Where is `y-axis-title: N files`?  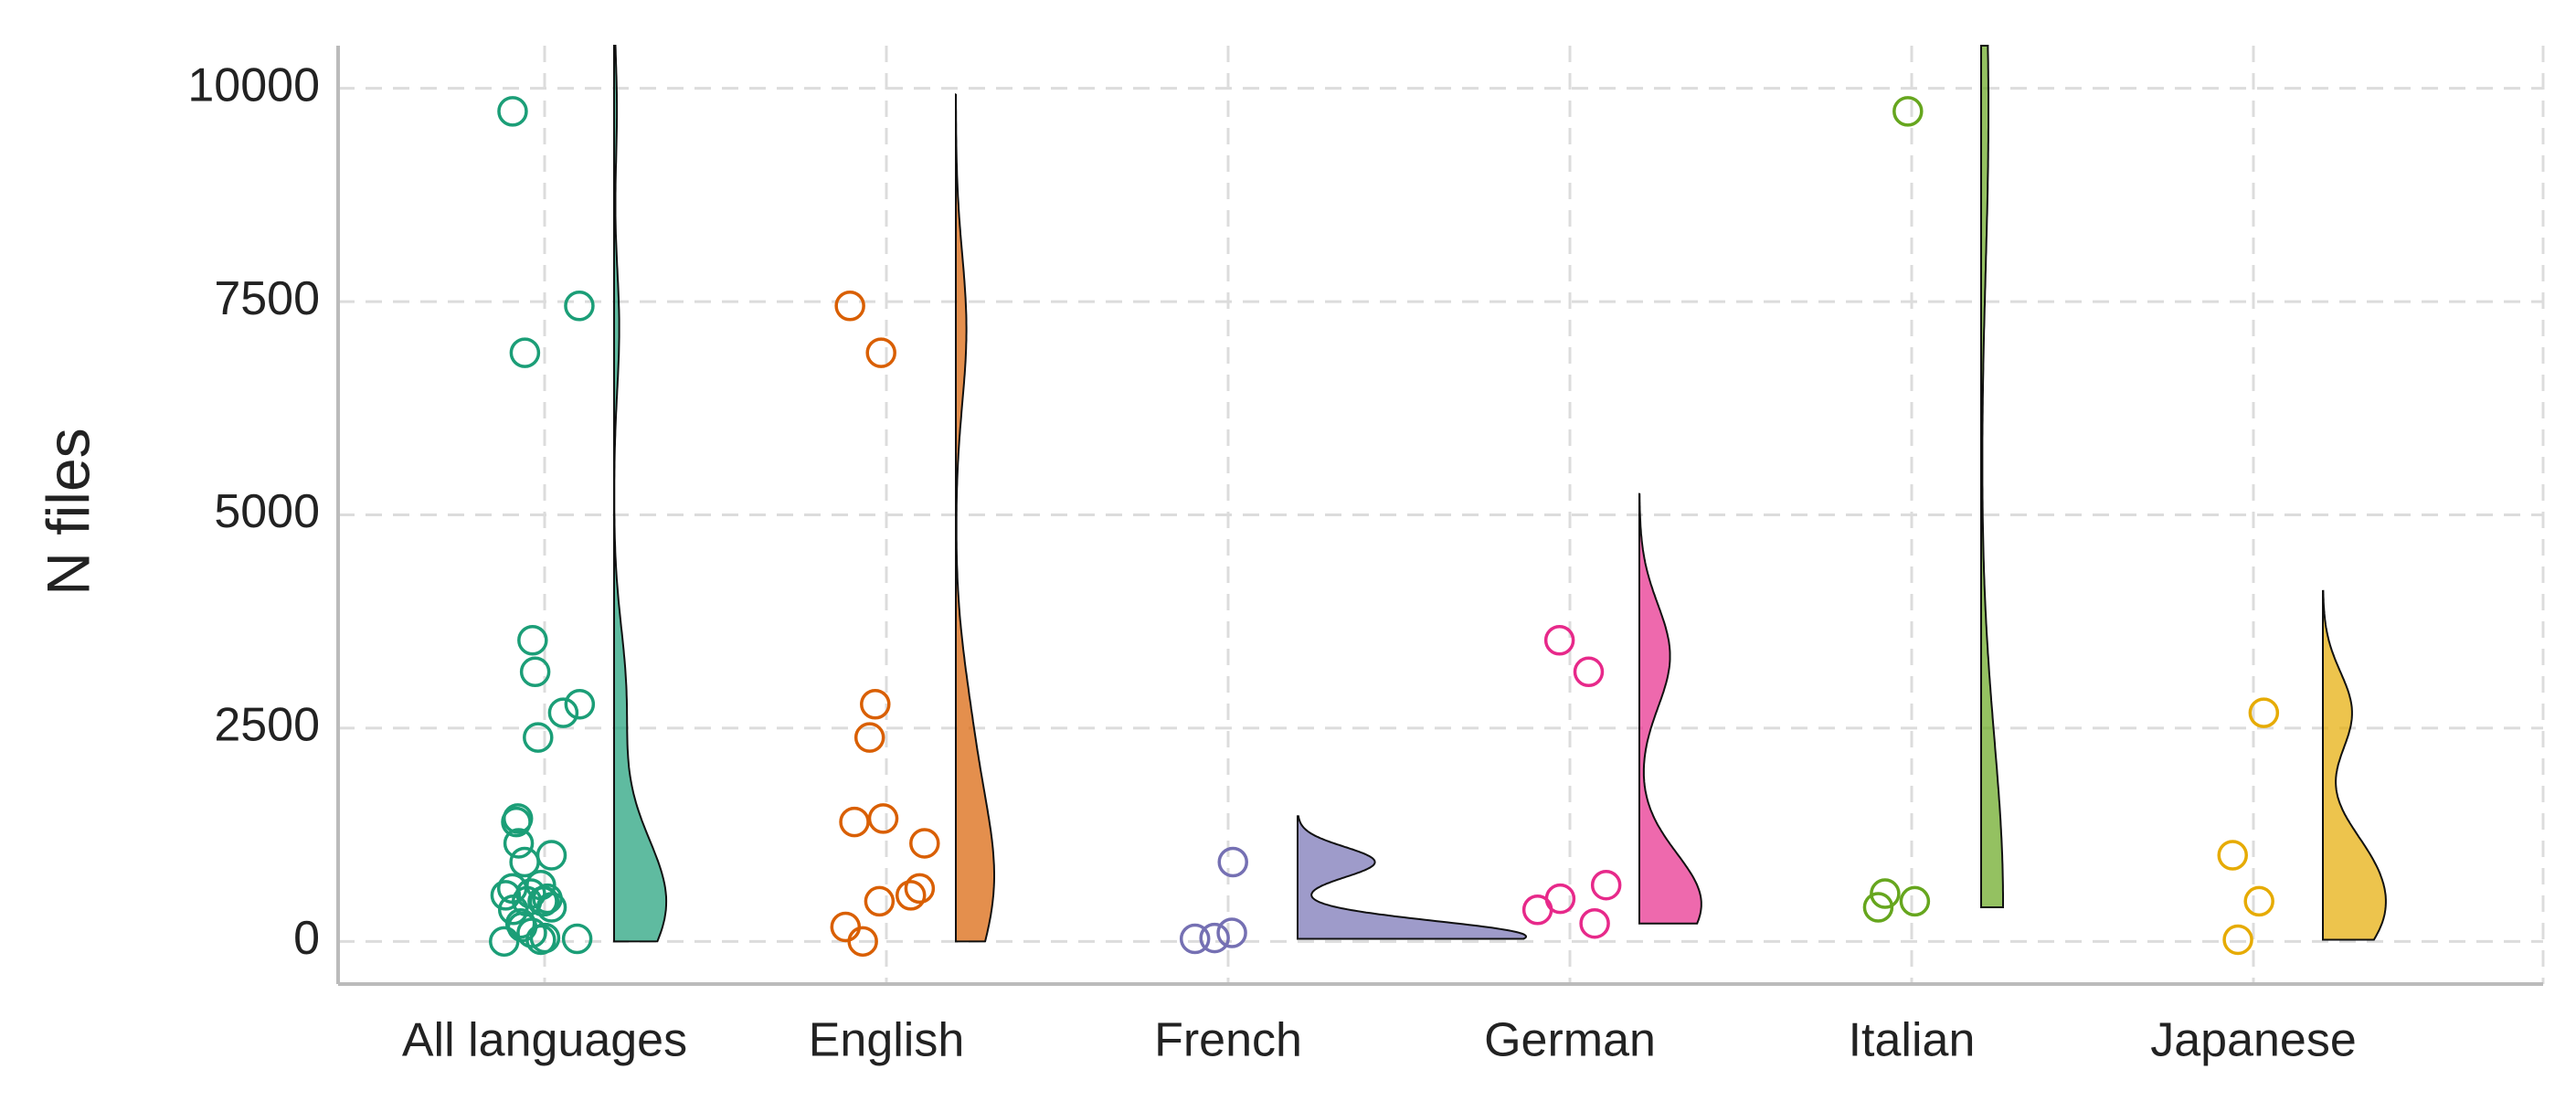
y-axis-title: N files is located at coordinates (67, 512).